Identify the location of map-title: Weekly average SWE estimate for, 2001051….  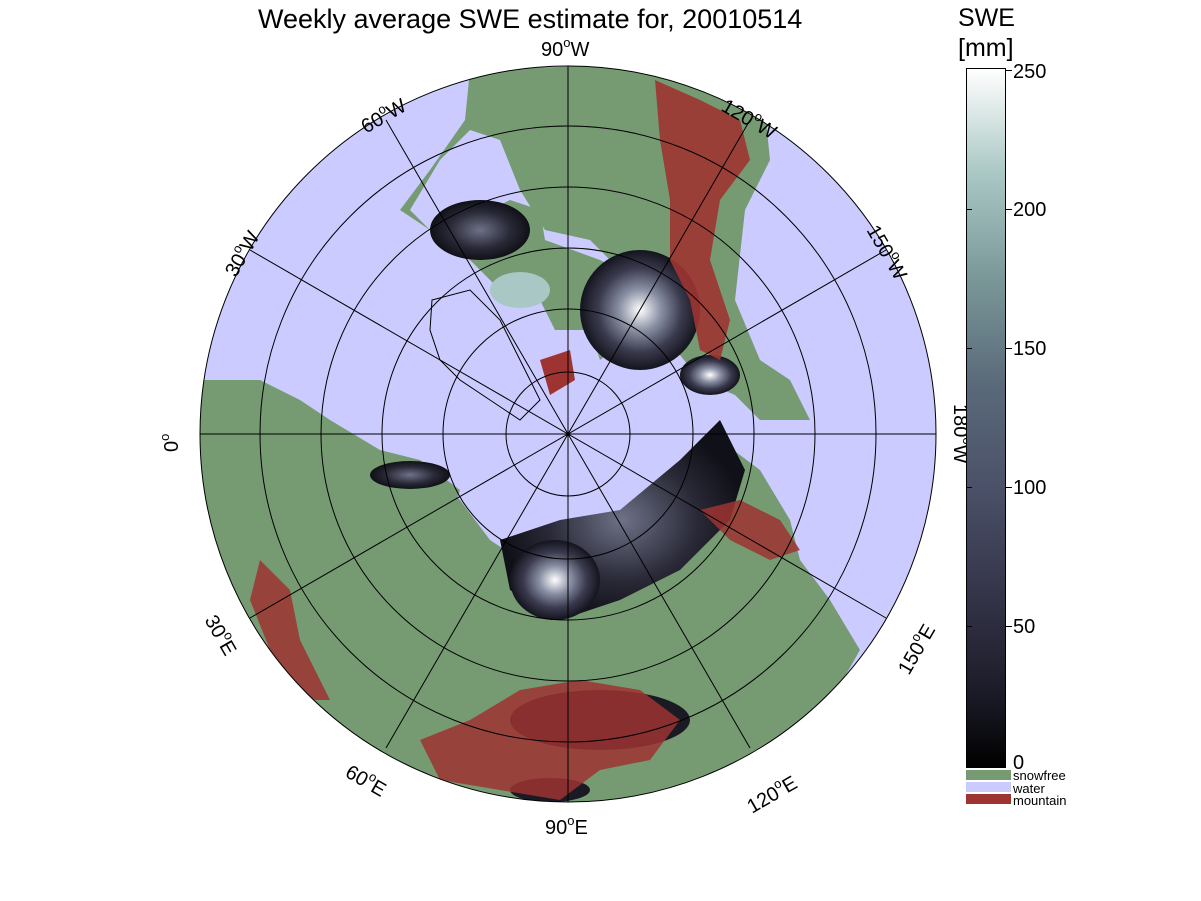
(530, 19).